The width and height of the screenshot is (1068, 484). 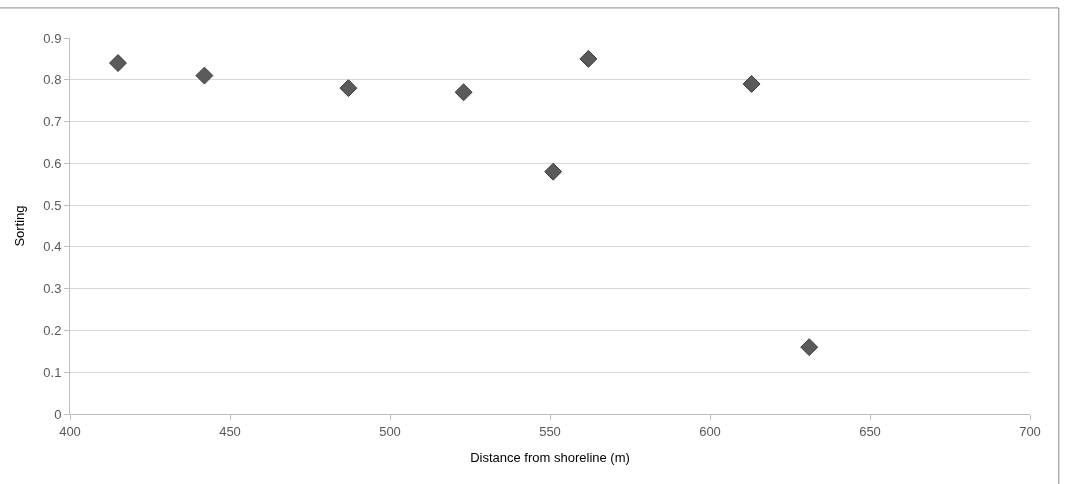 What do you see at coordinates (550, 431) in the screenshot?
I see `x-tick-label: 550` at bounding box center [550, 431].